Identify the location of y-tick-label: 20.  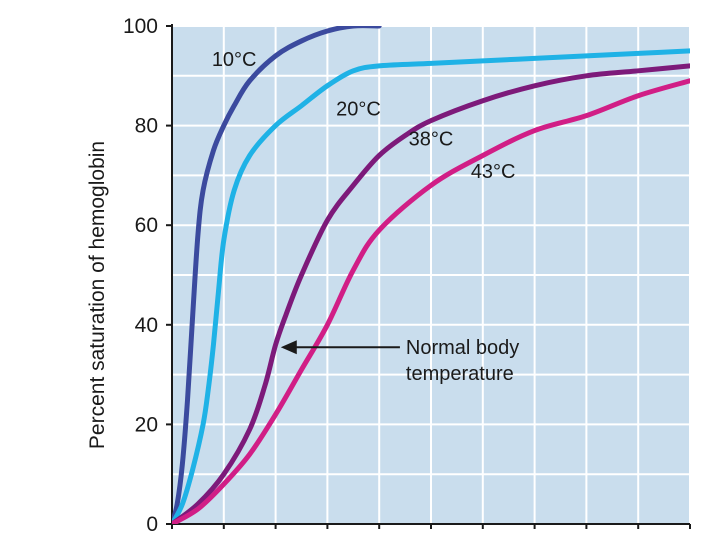
(146, 424).